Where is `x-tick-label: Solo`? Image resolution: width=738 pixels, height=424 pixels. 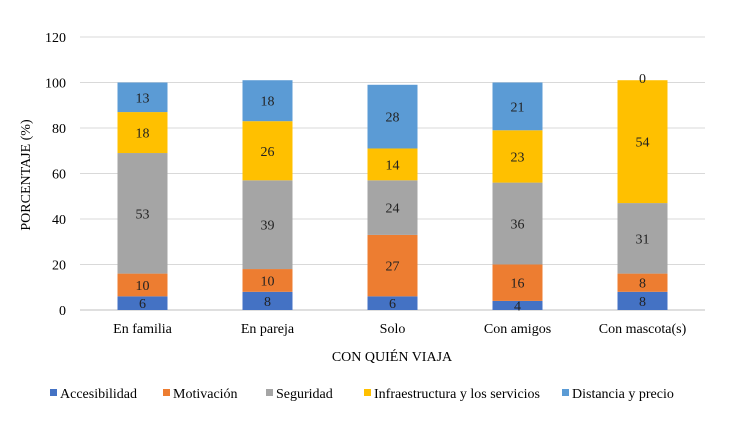
x-tick-label: Solo is located at coordinates (393, 329).